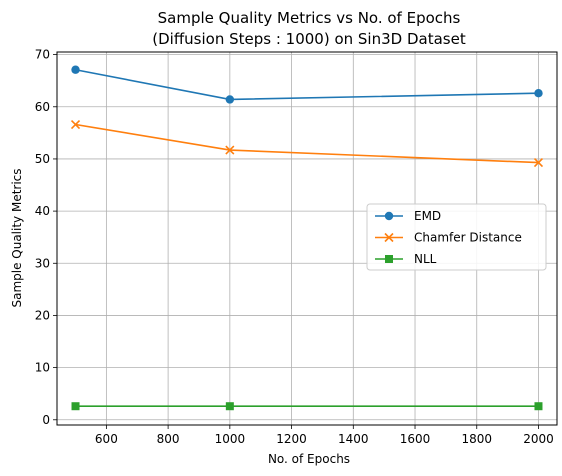 Image resolution: width=562 pixels, height=476 pixels. What do you see at coordinates (42, 315) in the screenshot?
I see `y-tick-label: 20` at bounding box center [42, 315].